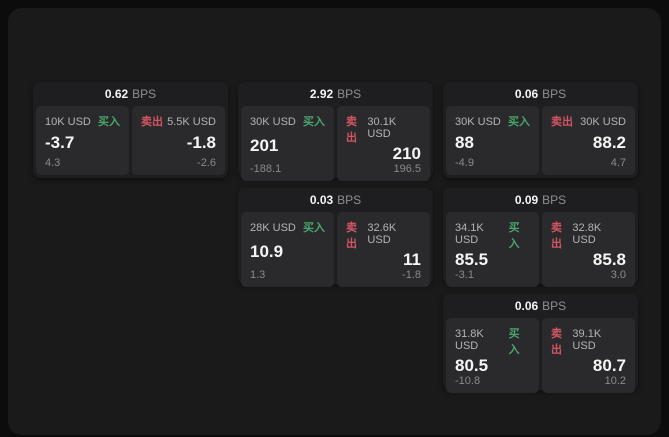 The height and width of the screenshot is (437, 669). I want to click on sell-notional: 30.1K USD, so click(382, 128).